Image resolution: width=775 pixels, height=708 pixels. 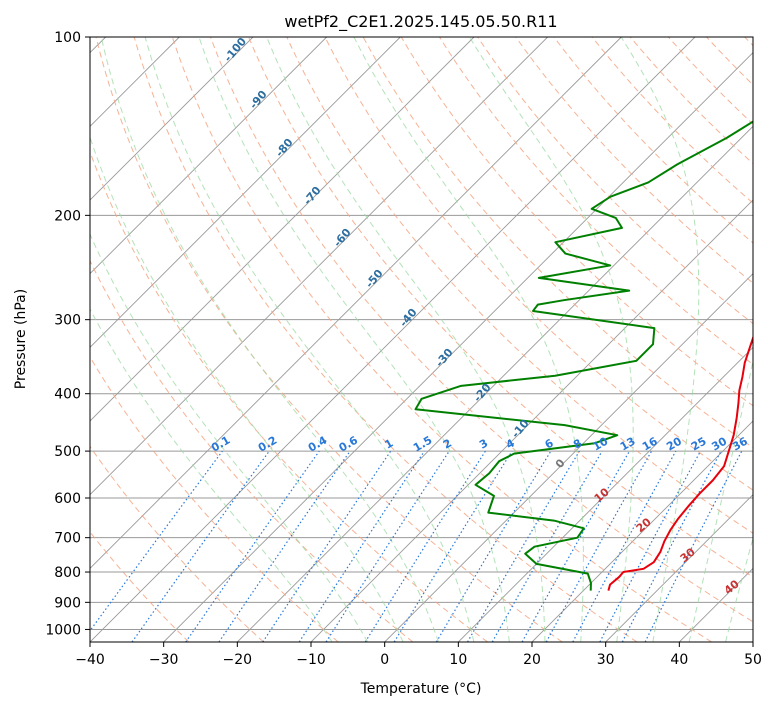 What do you see at coordinates (753, 660) in the screenshot?
I see `x-tick-label: 50` at bounding box center [753, 660].